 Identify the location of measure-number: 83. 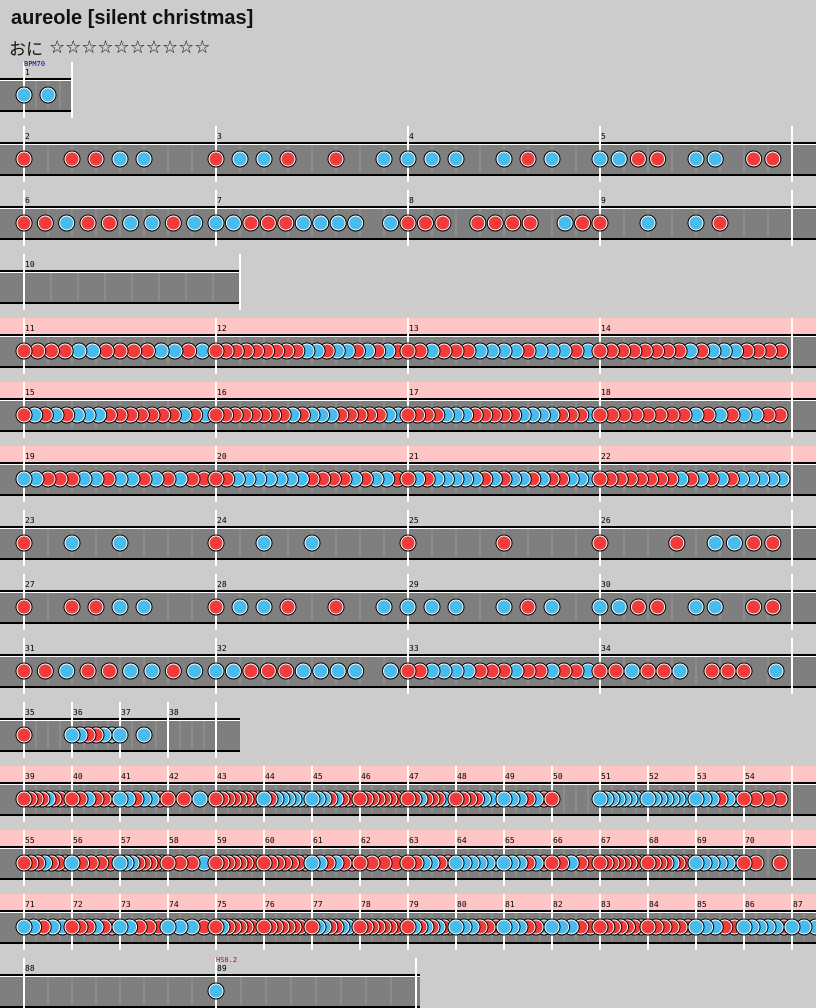
(606, 904).